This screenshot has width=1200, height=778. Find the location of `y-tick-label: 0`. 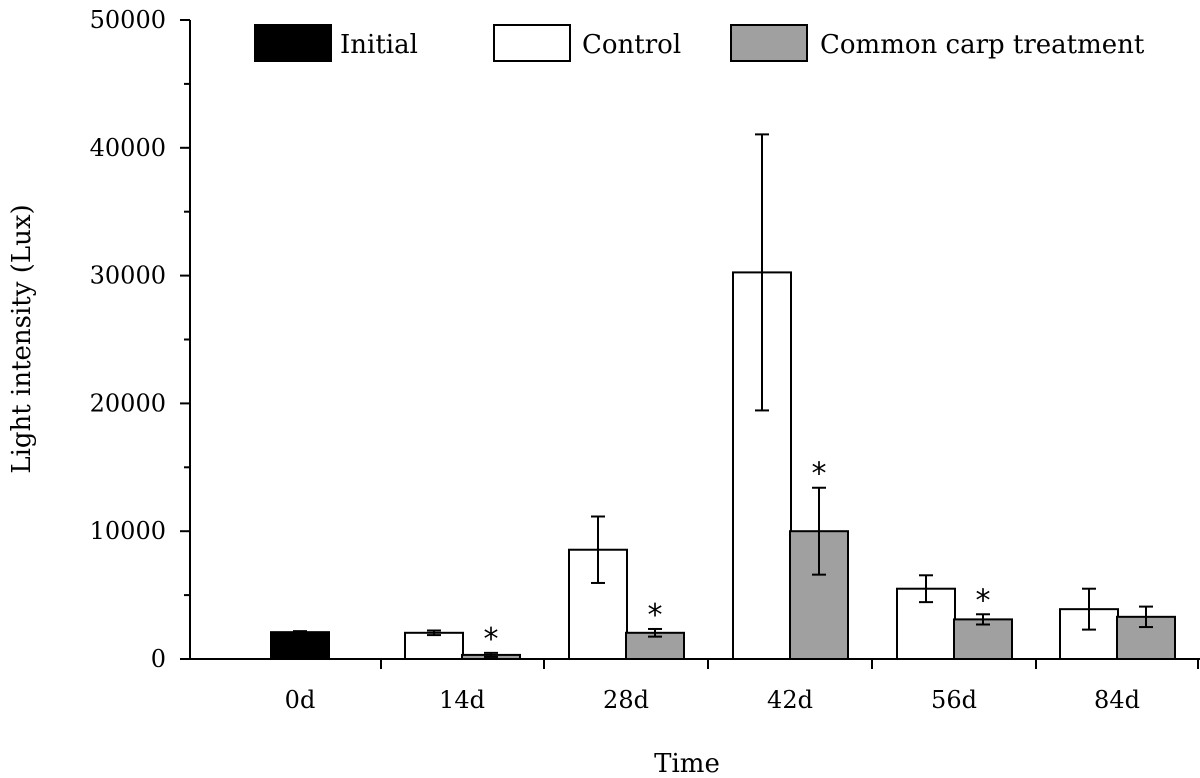

y-tick-label: 0 is located at coordinates (158, 659).